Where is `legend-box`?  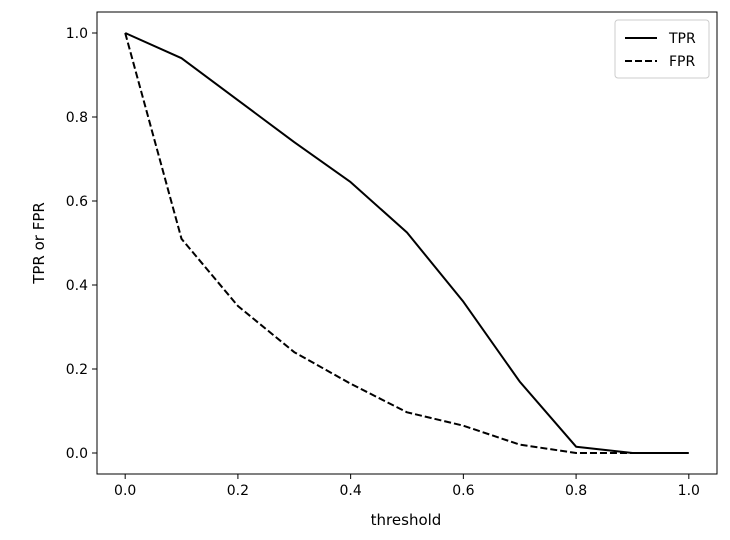
legend-box is located at coordinates (662, 49).